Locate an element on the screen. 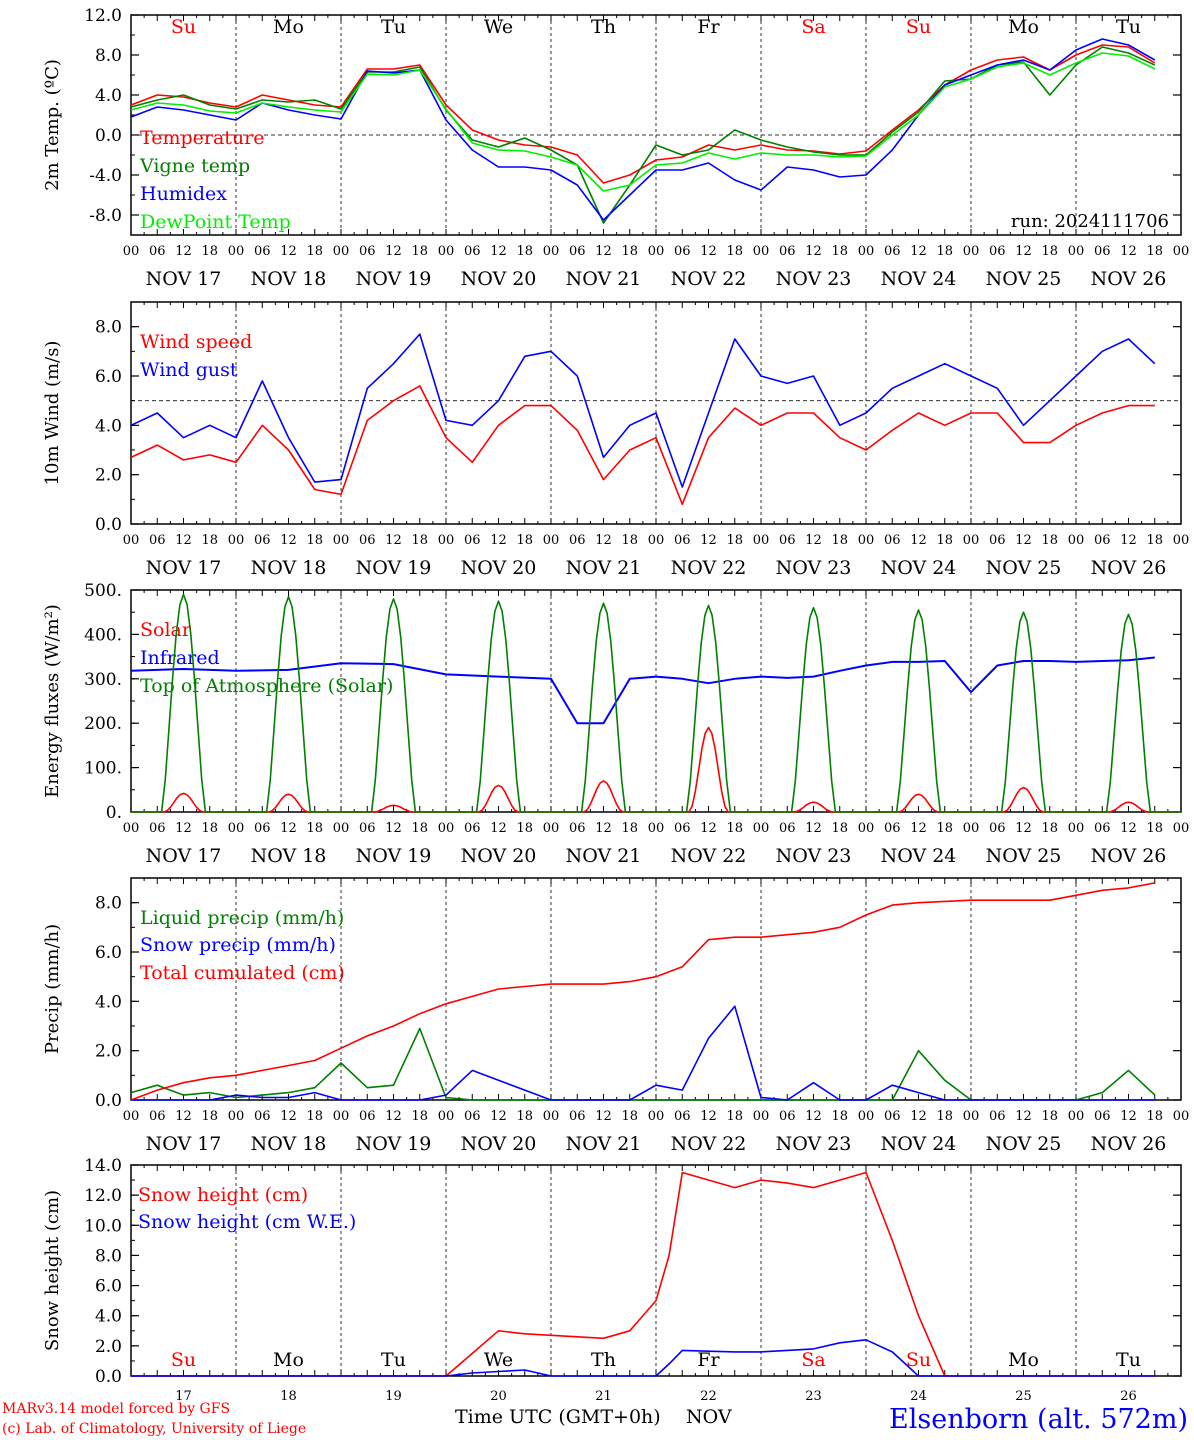  temp-legend-humidex: Humidex is located at coordinates (183, 194).